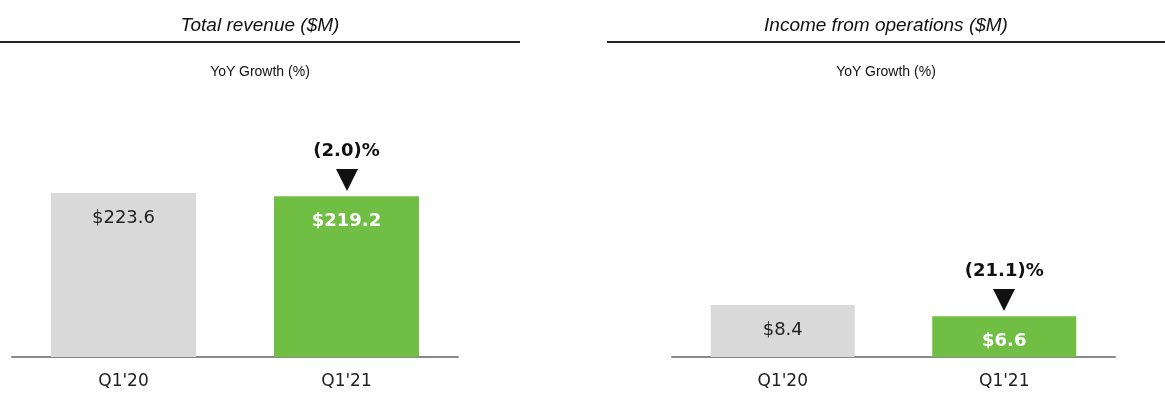 This screenshot has width=1165, height=400. Describe the element at coordinates (346, 150) in the screenshot. I see `annotation: (2.0)%` at that location.